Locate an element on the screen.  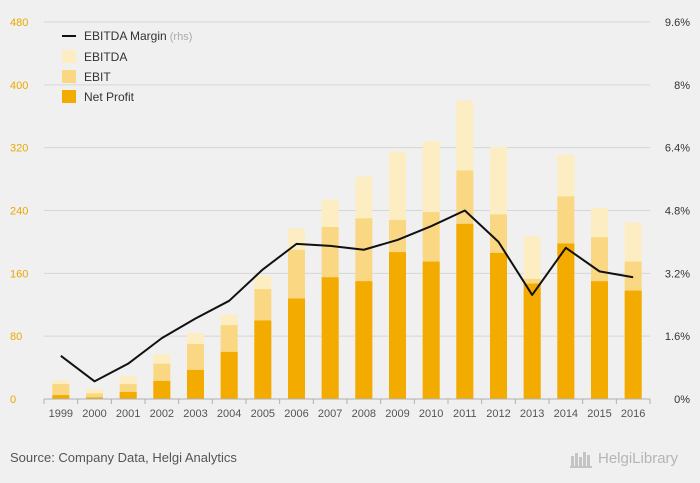
y2-tick-label: 9.6% is located at coordinates (677, 23).